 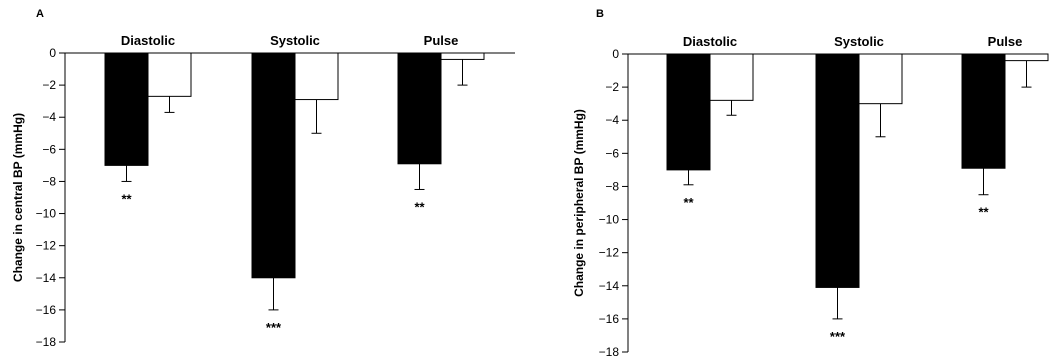 What do you see at coordinates (40, 14) in the screenshot?
I see `panel-label: A` at bounding box center [40, 14].